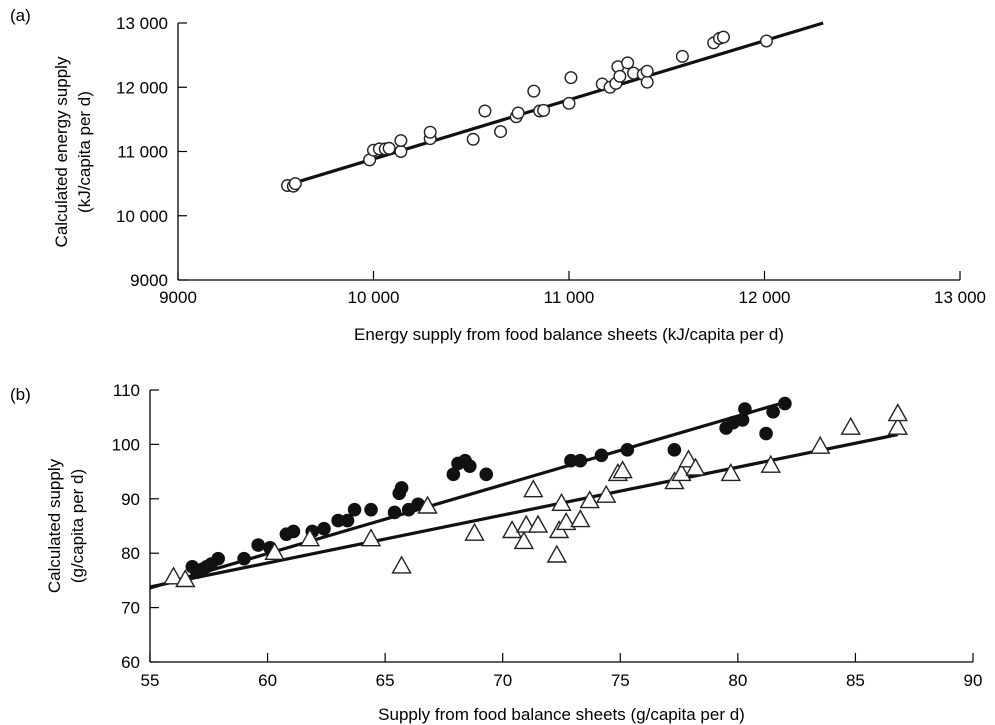 This screenshot has width=995, height=725. I want to click on regression-line, so click(555, 104).